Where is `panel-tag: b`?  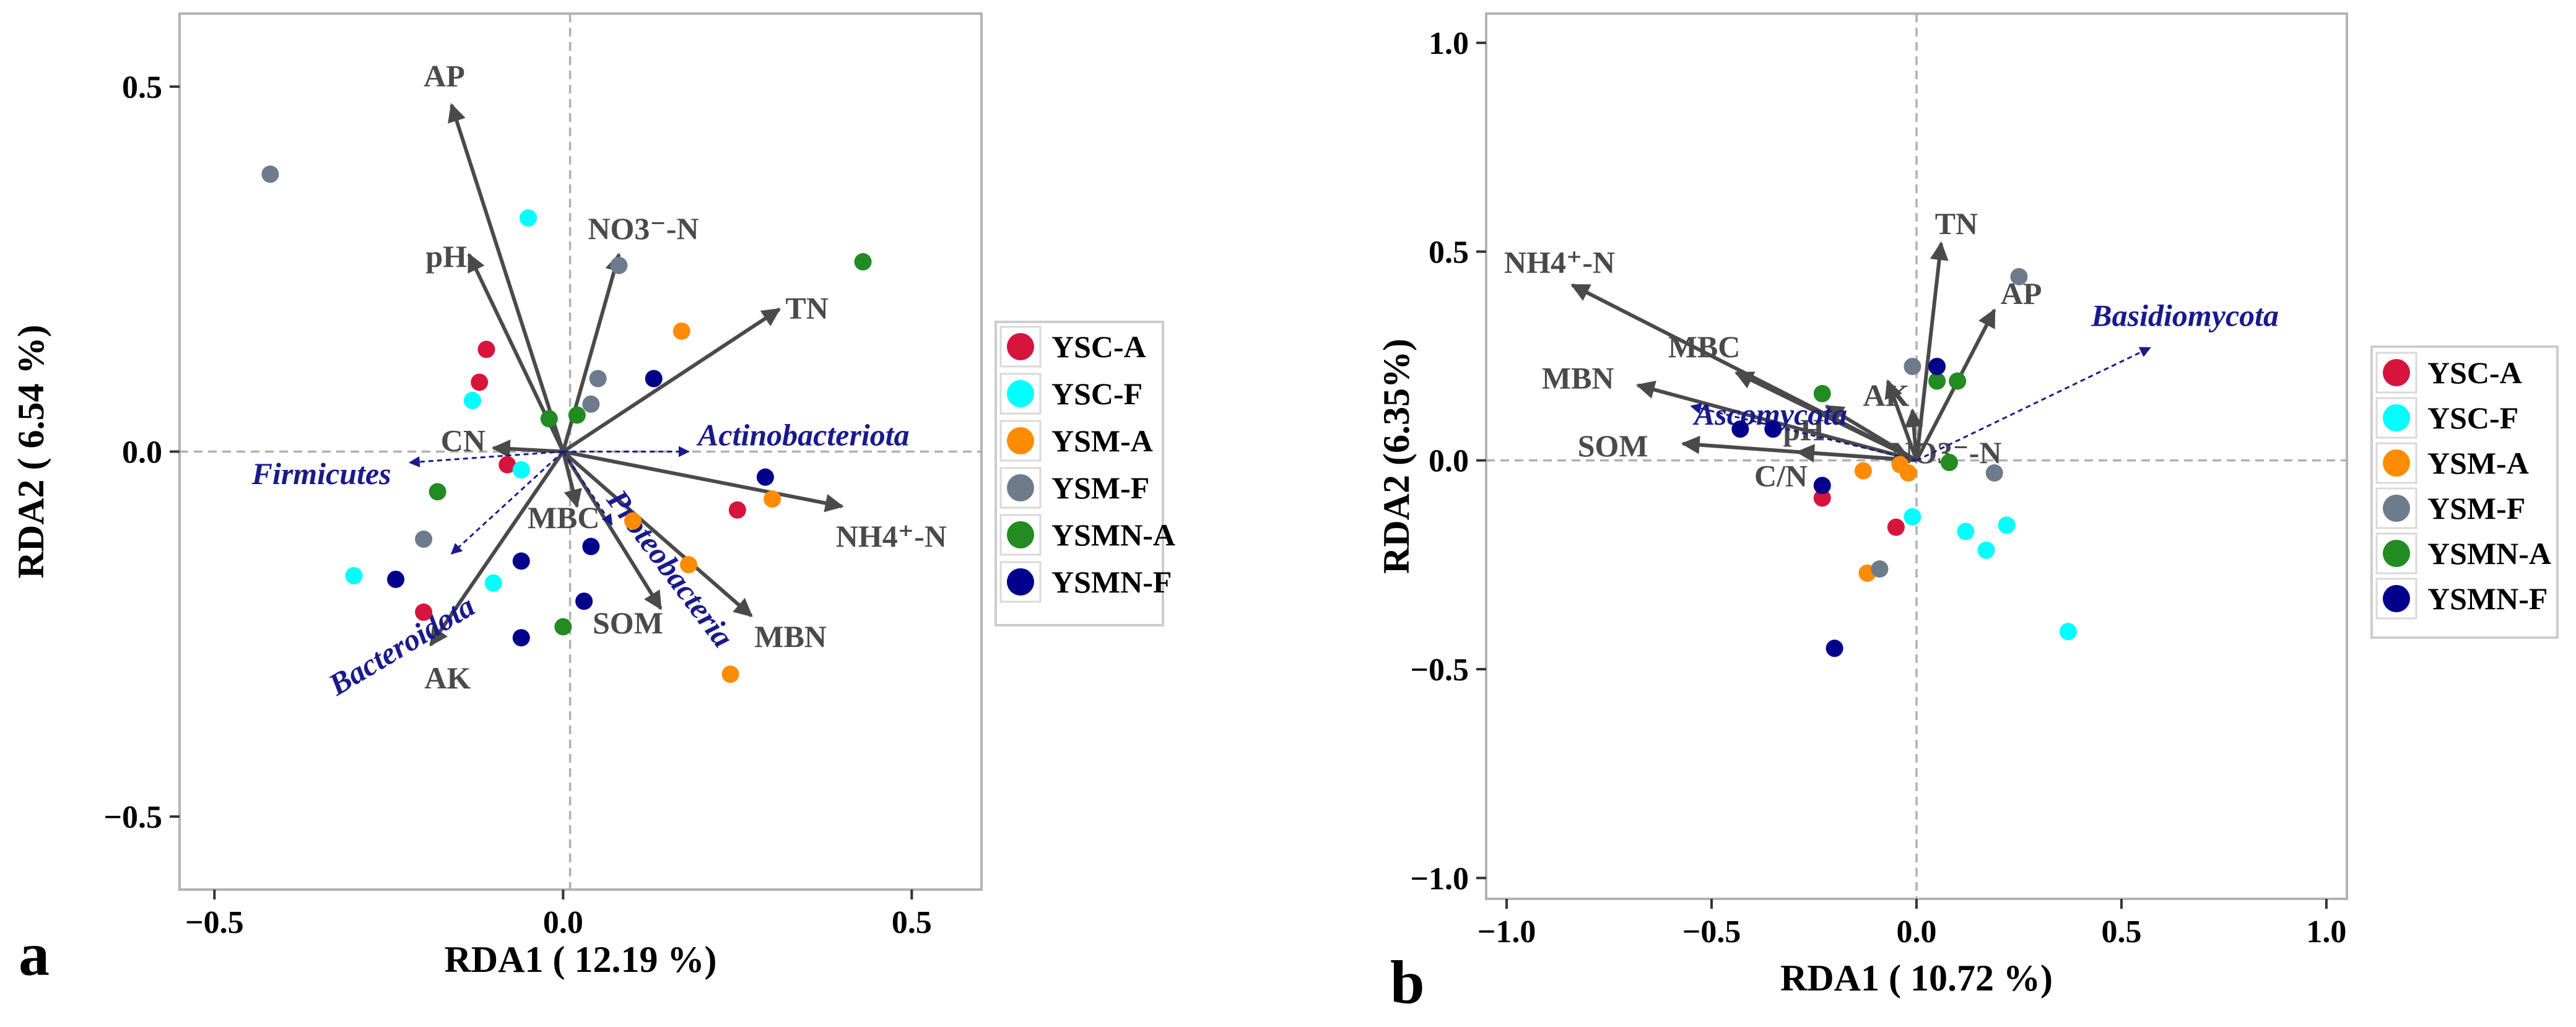
panel-tag: b is located at coordinates (1407, 982).